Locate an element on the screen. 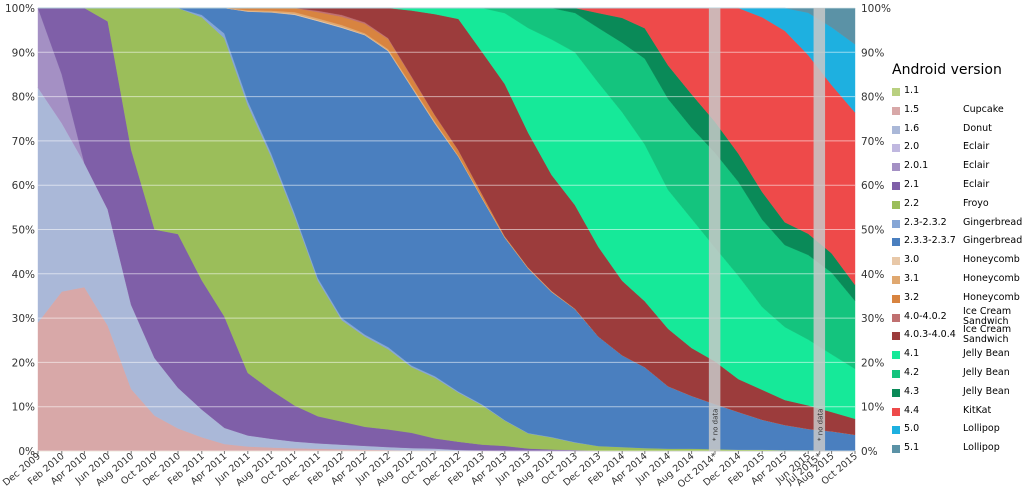 The image size is (1024, 495). legend-item-4-2: 4.2 Jelly Bean is located at coordinates (957, 375).